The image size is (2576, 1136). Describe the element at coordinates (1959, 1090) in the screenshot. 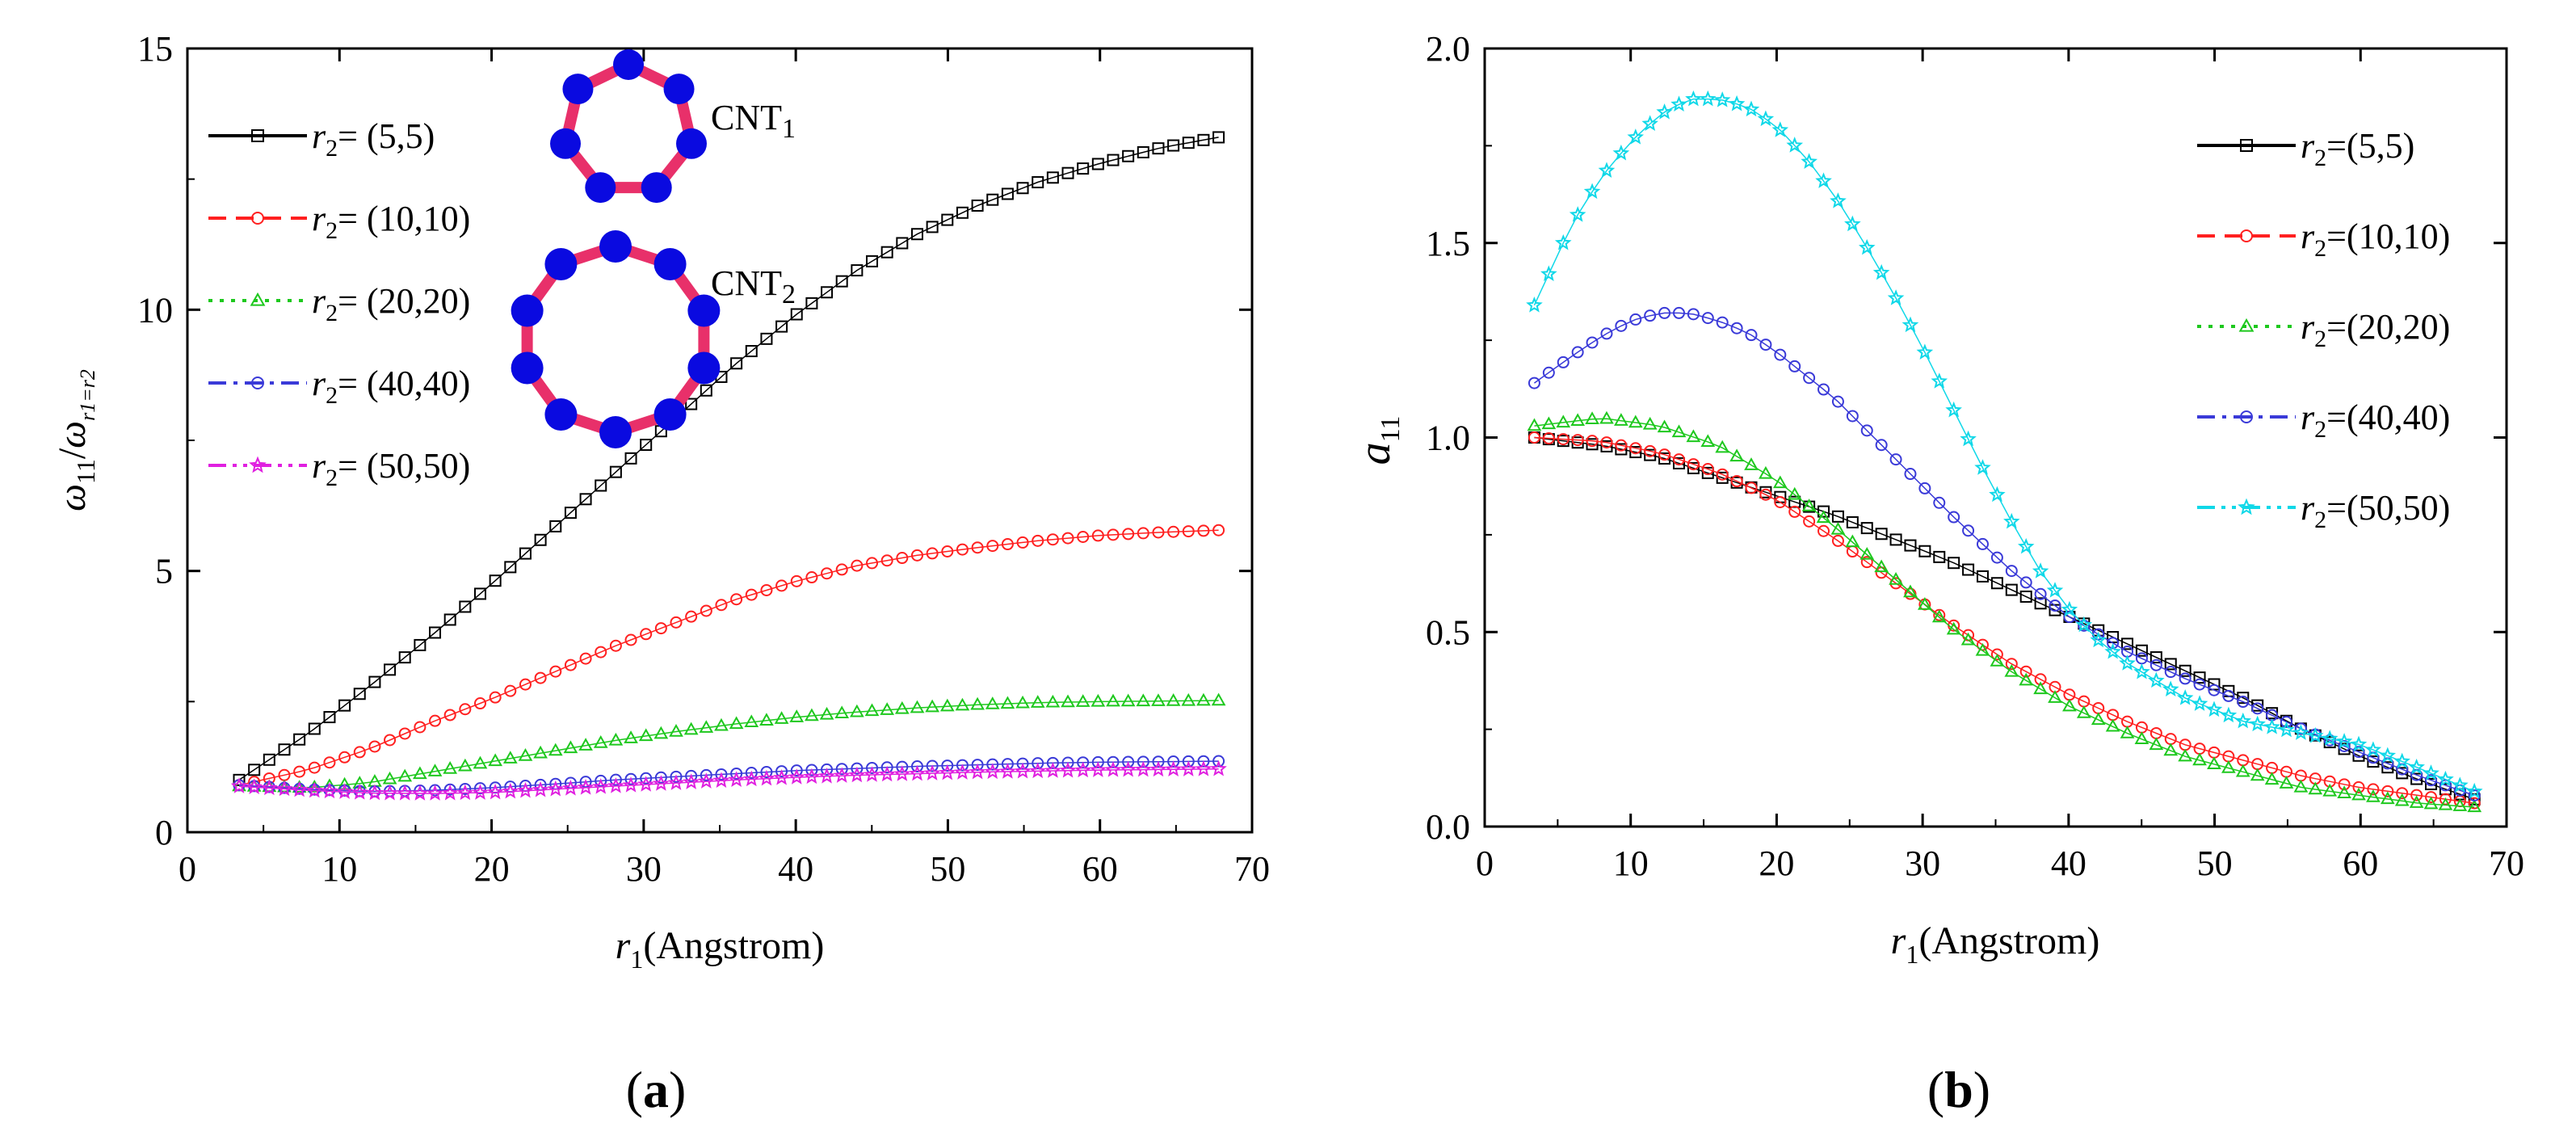

I see `panel-caption-b: (b)` at that location.